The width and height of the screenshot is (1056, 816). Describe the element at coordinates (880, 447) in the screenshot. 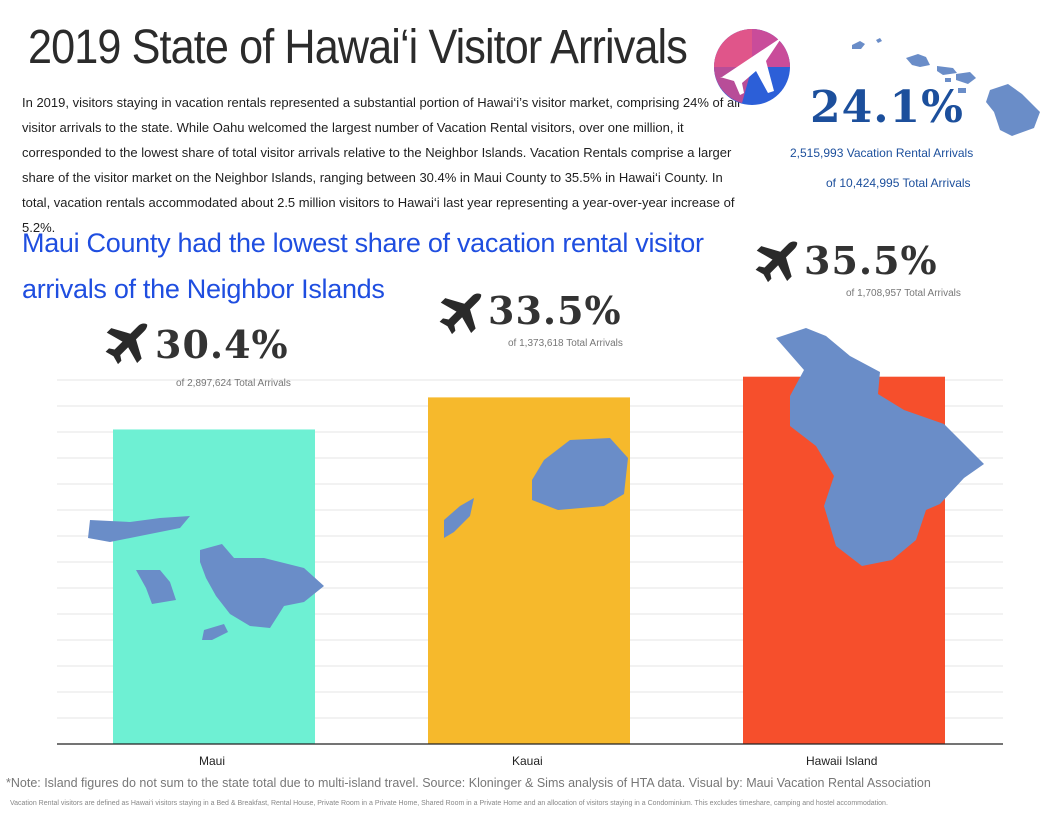

I see `big-island-icon` at that location.